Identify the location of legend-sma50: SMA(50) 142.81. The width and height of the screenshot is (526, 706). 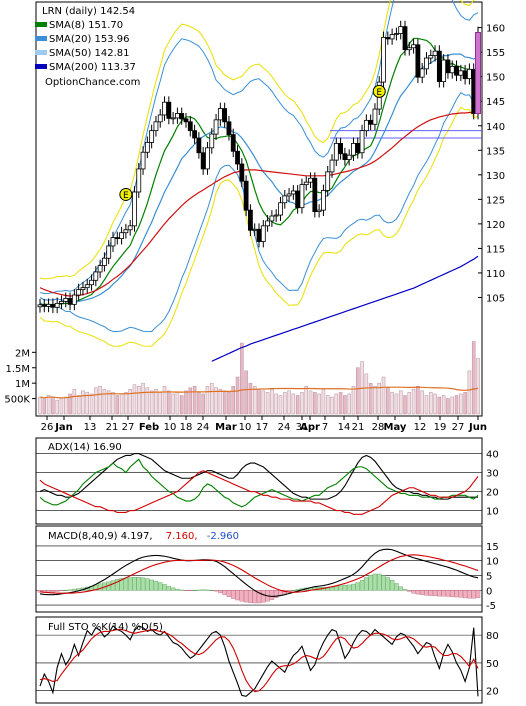
(89, 53).